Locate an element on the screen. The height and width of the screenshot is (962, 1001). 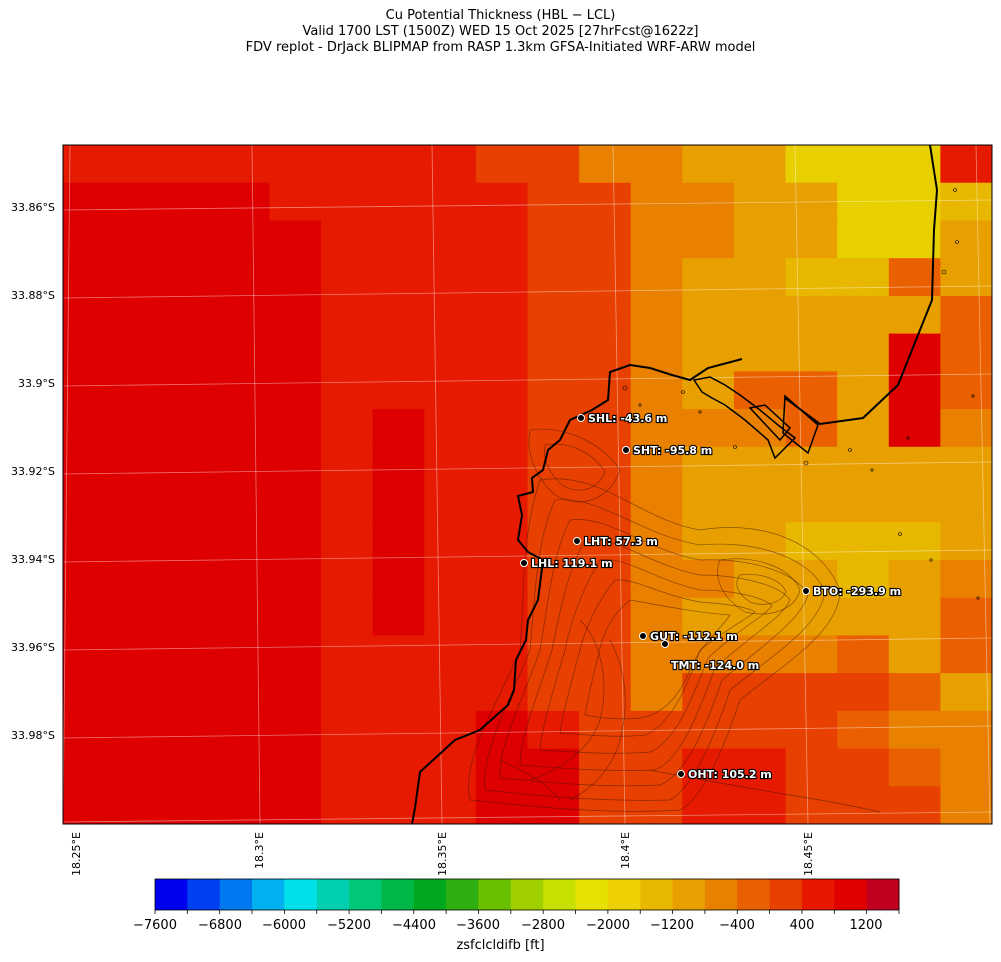
station-label-sht: SHT: -95.8 m is located at coordinates (672, 450).